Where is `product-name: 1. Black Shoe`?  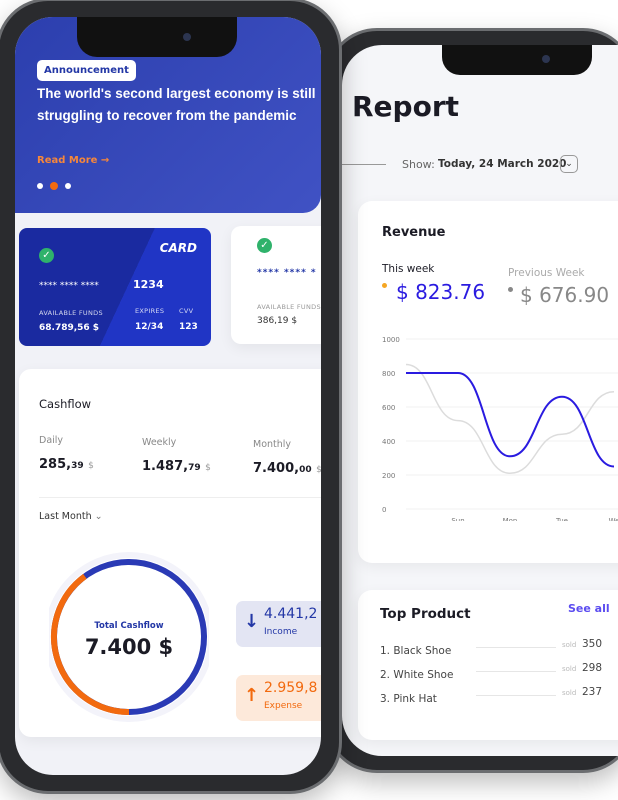 product-name: 1. Black Shoe is located at coordinates (416, 651).